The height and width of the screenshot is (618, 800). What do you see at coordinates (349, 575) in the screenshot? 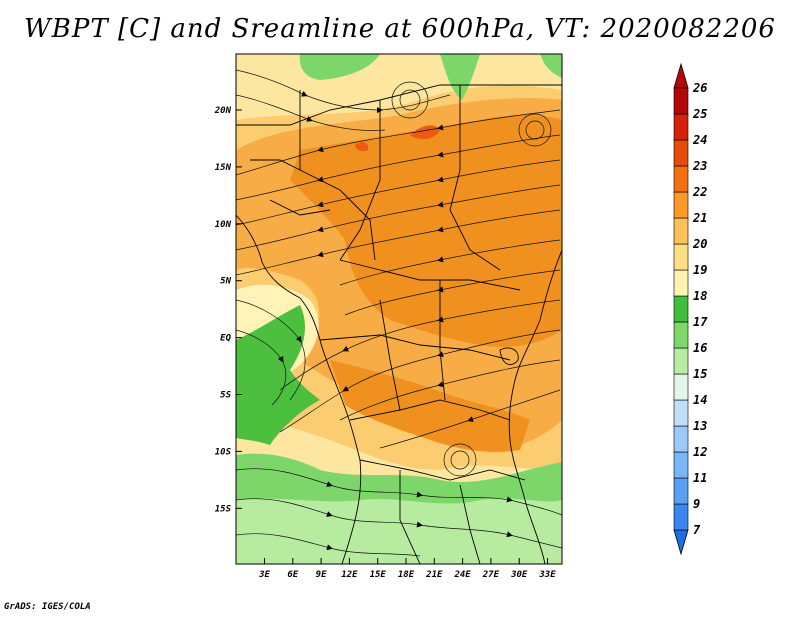
I see `lon-tick-label: 12E` at bounding box center [349, 575].